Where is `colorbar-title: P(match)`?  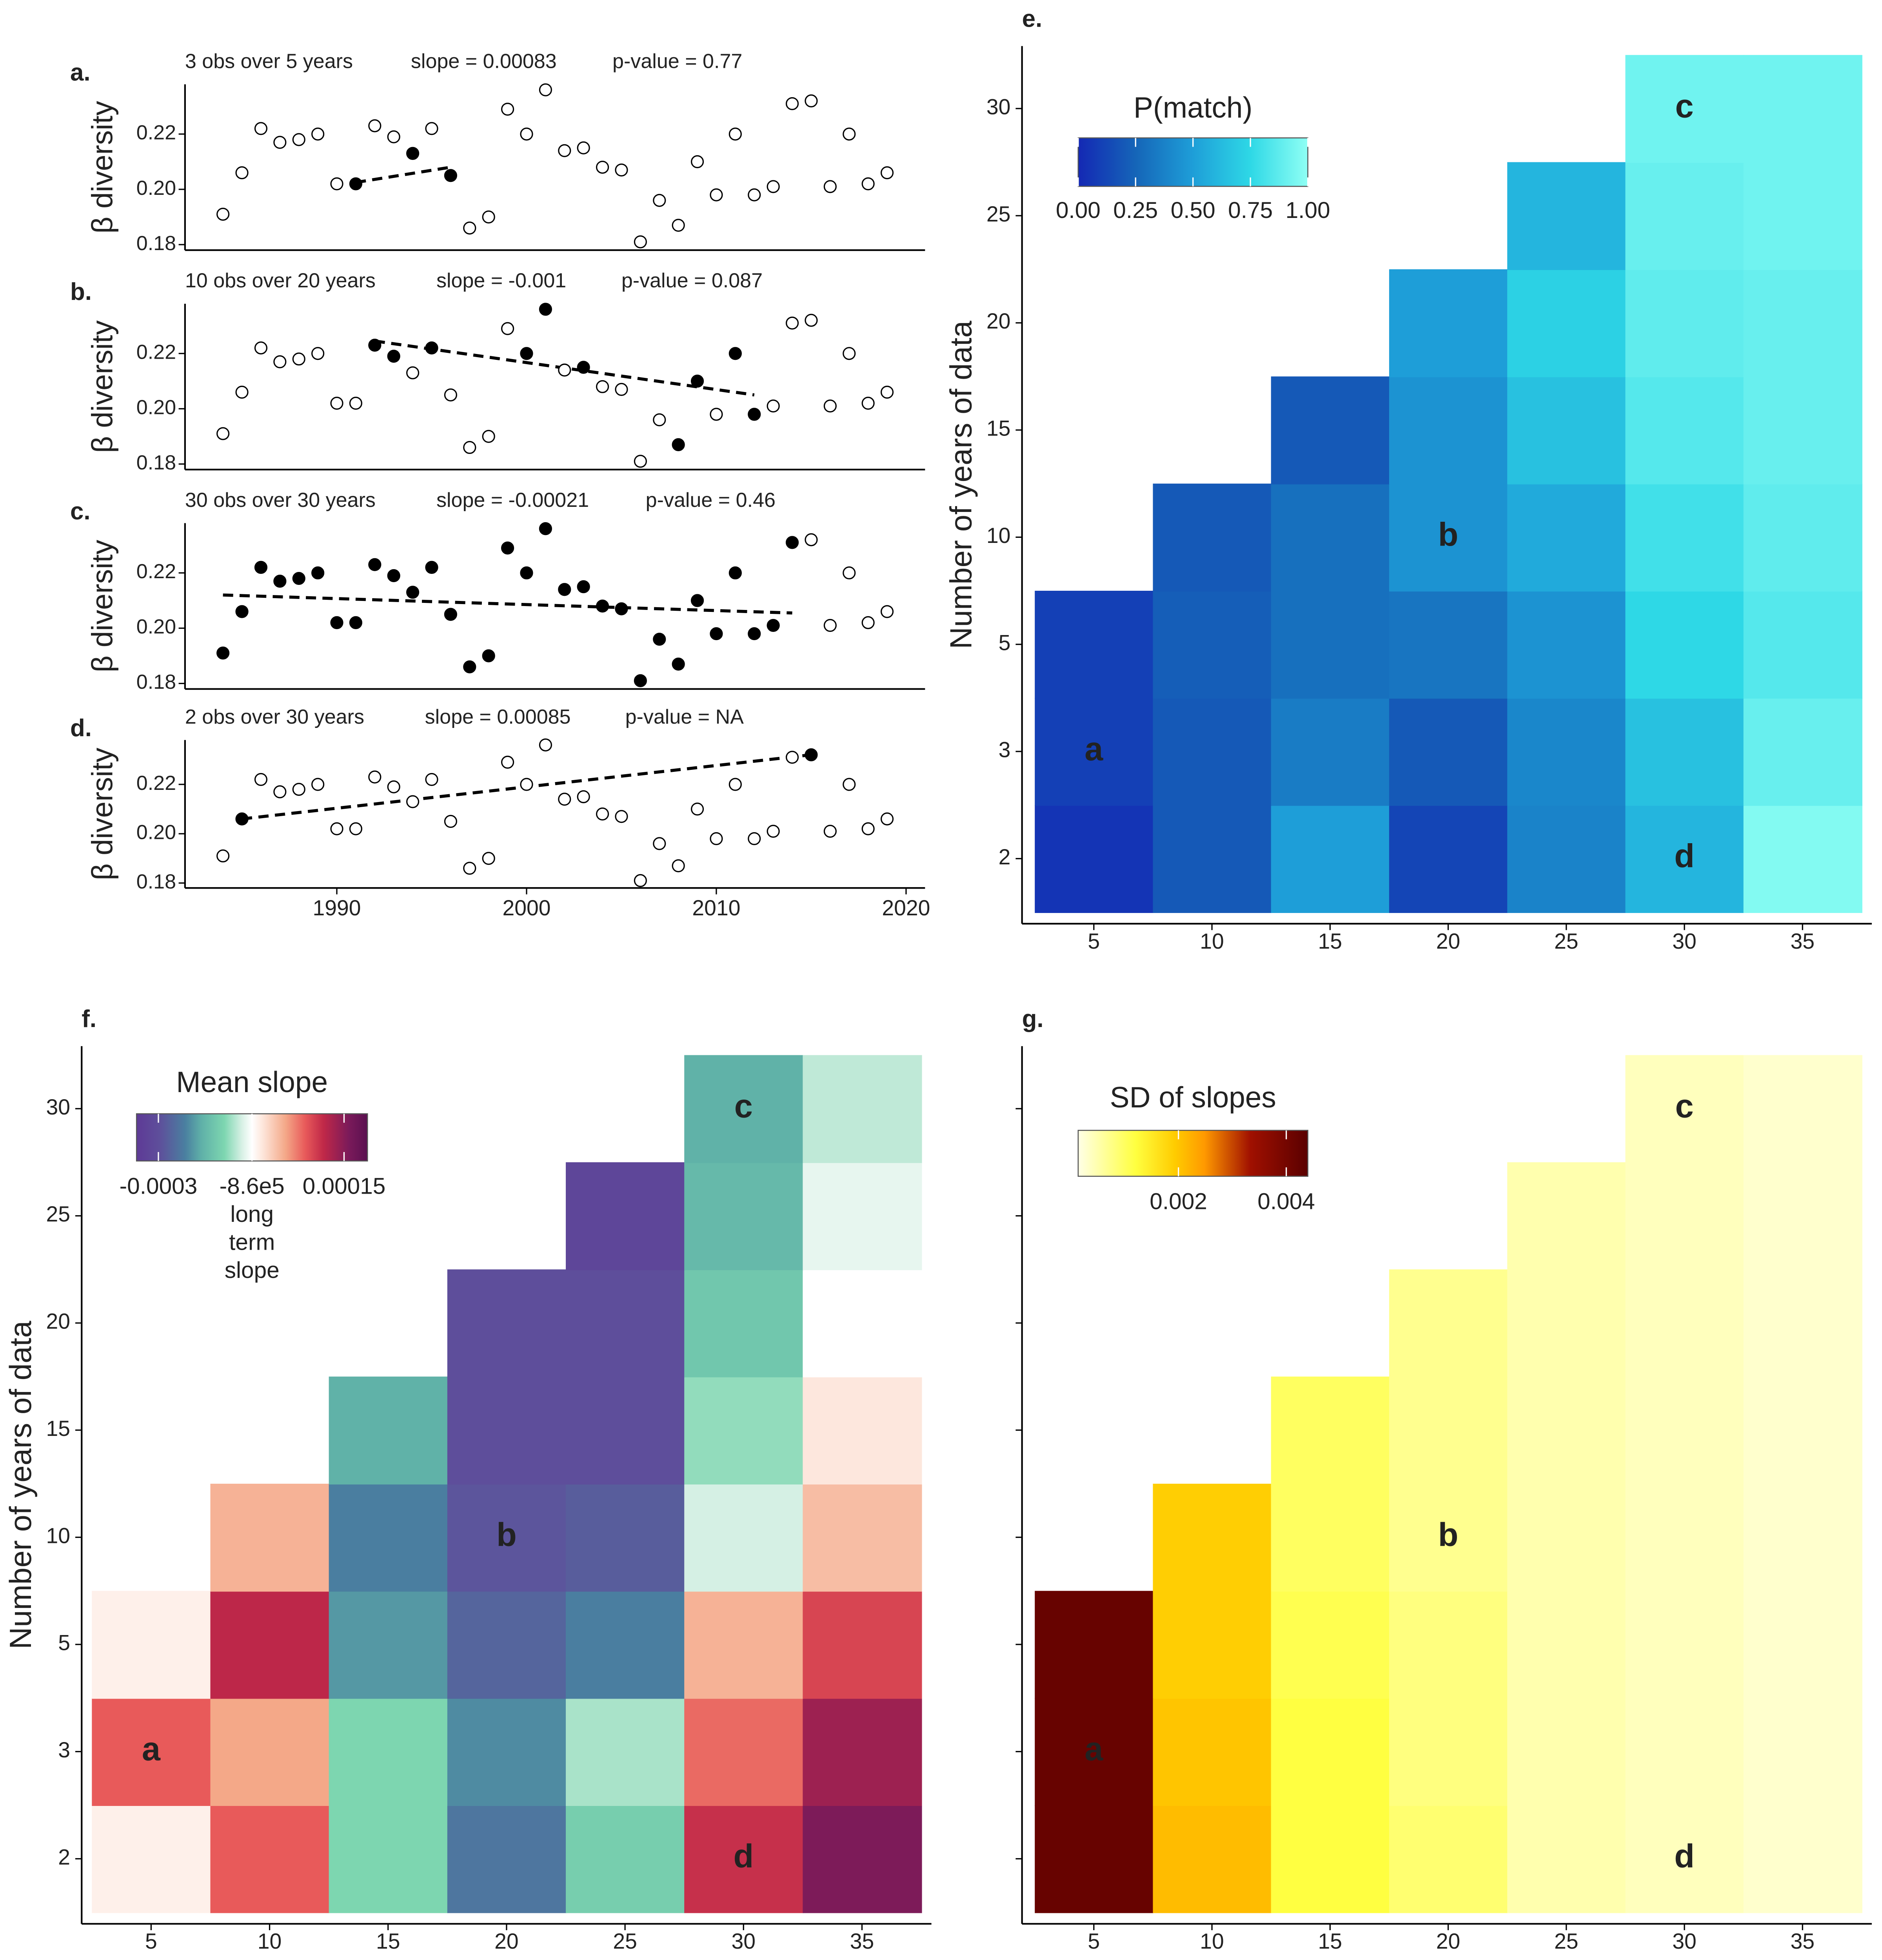 colorbar-title: P(match) is located at coordinates (1193, 107).